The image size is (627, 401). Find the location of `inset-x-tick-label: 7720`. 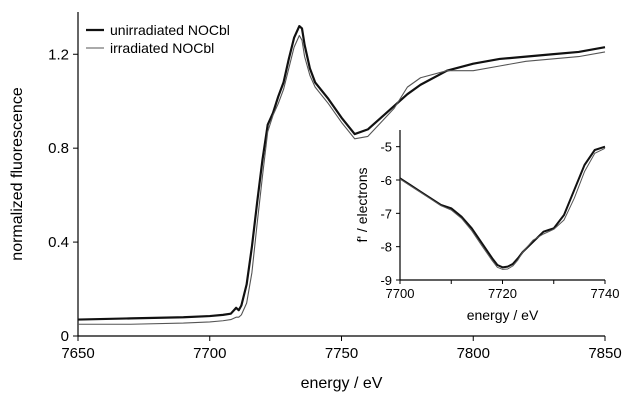

inset-x-tick-label: 7720 is located at coordinates (502, 293).